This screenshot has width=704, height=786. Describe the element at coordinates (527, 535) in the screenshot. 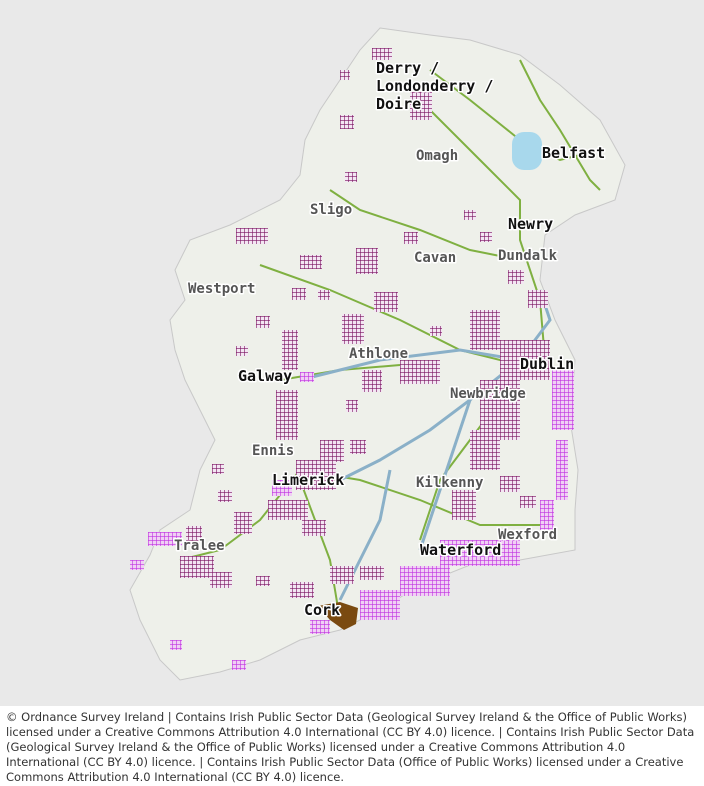

I see `place-label: Wexford` at that location.